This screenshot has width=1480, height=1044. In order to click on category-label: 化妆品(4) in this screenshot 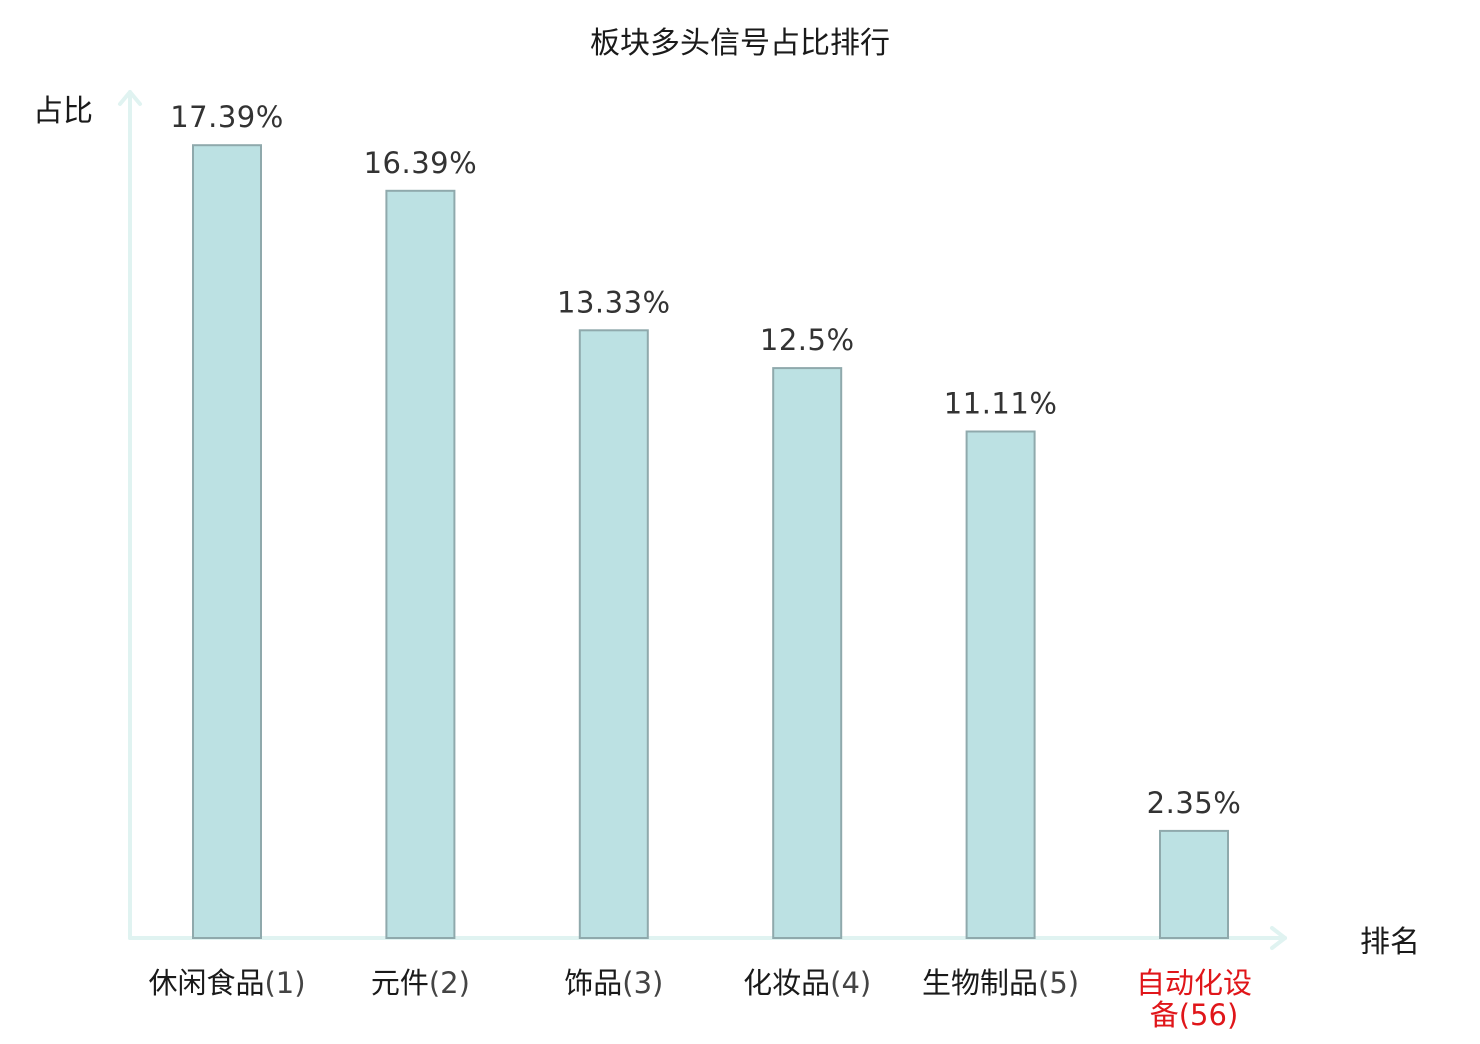, I will do `click(807, 983)`.